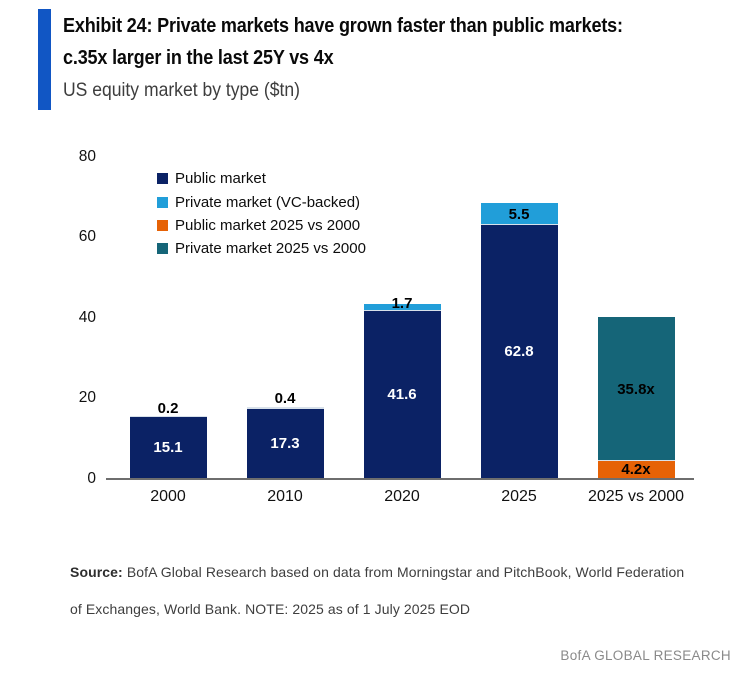 This screenshot has width=750, height=700. Describe the element at coordinates (168, 496) in the screenshot. I see `x-category-label: 2000` at that location.